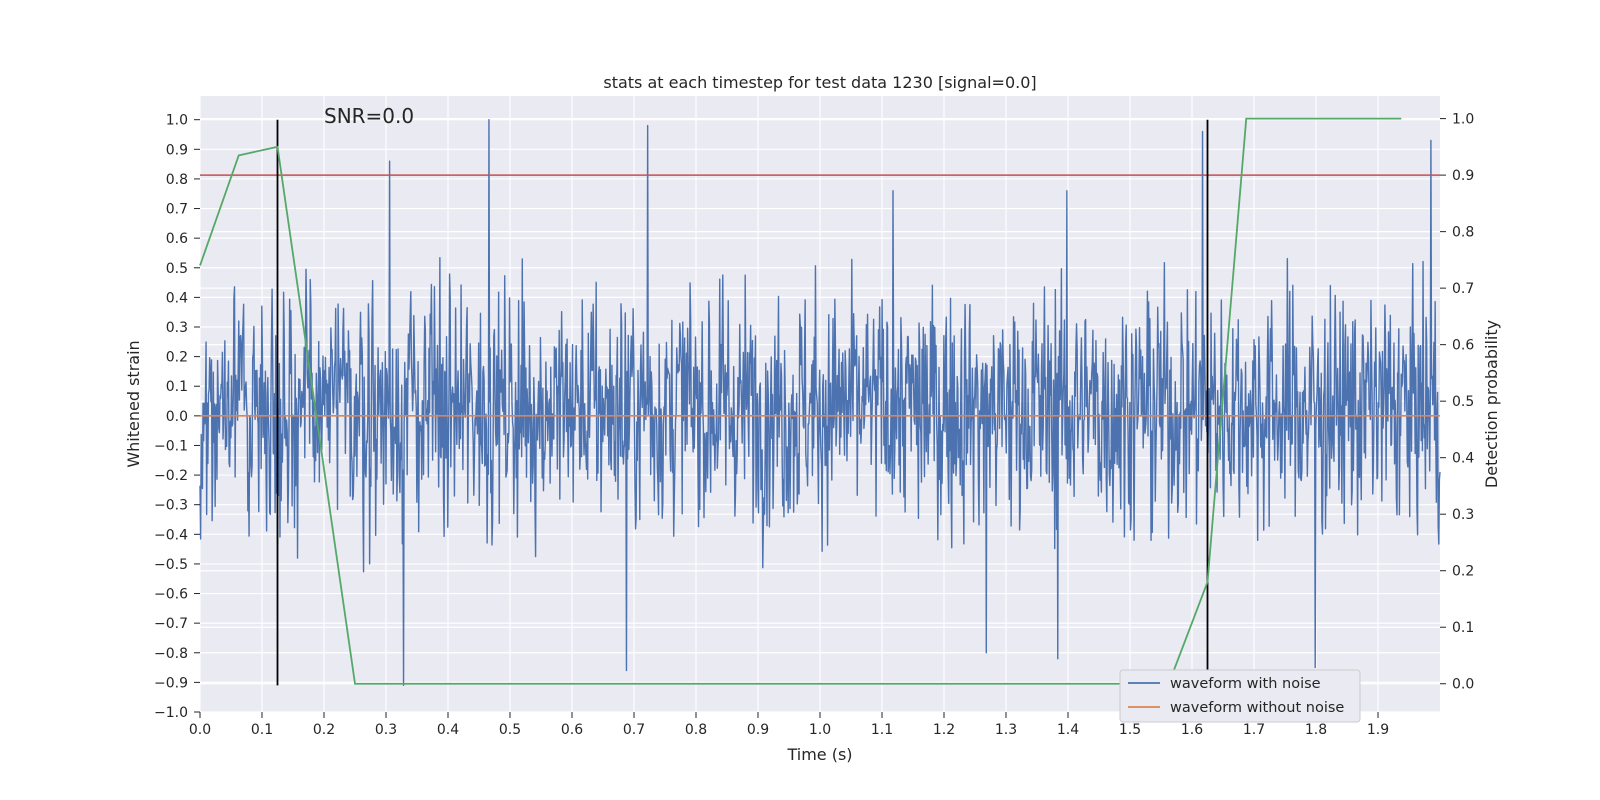  I want to click on y-tick-label: −0.4, so click(171, 535).